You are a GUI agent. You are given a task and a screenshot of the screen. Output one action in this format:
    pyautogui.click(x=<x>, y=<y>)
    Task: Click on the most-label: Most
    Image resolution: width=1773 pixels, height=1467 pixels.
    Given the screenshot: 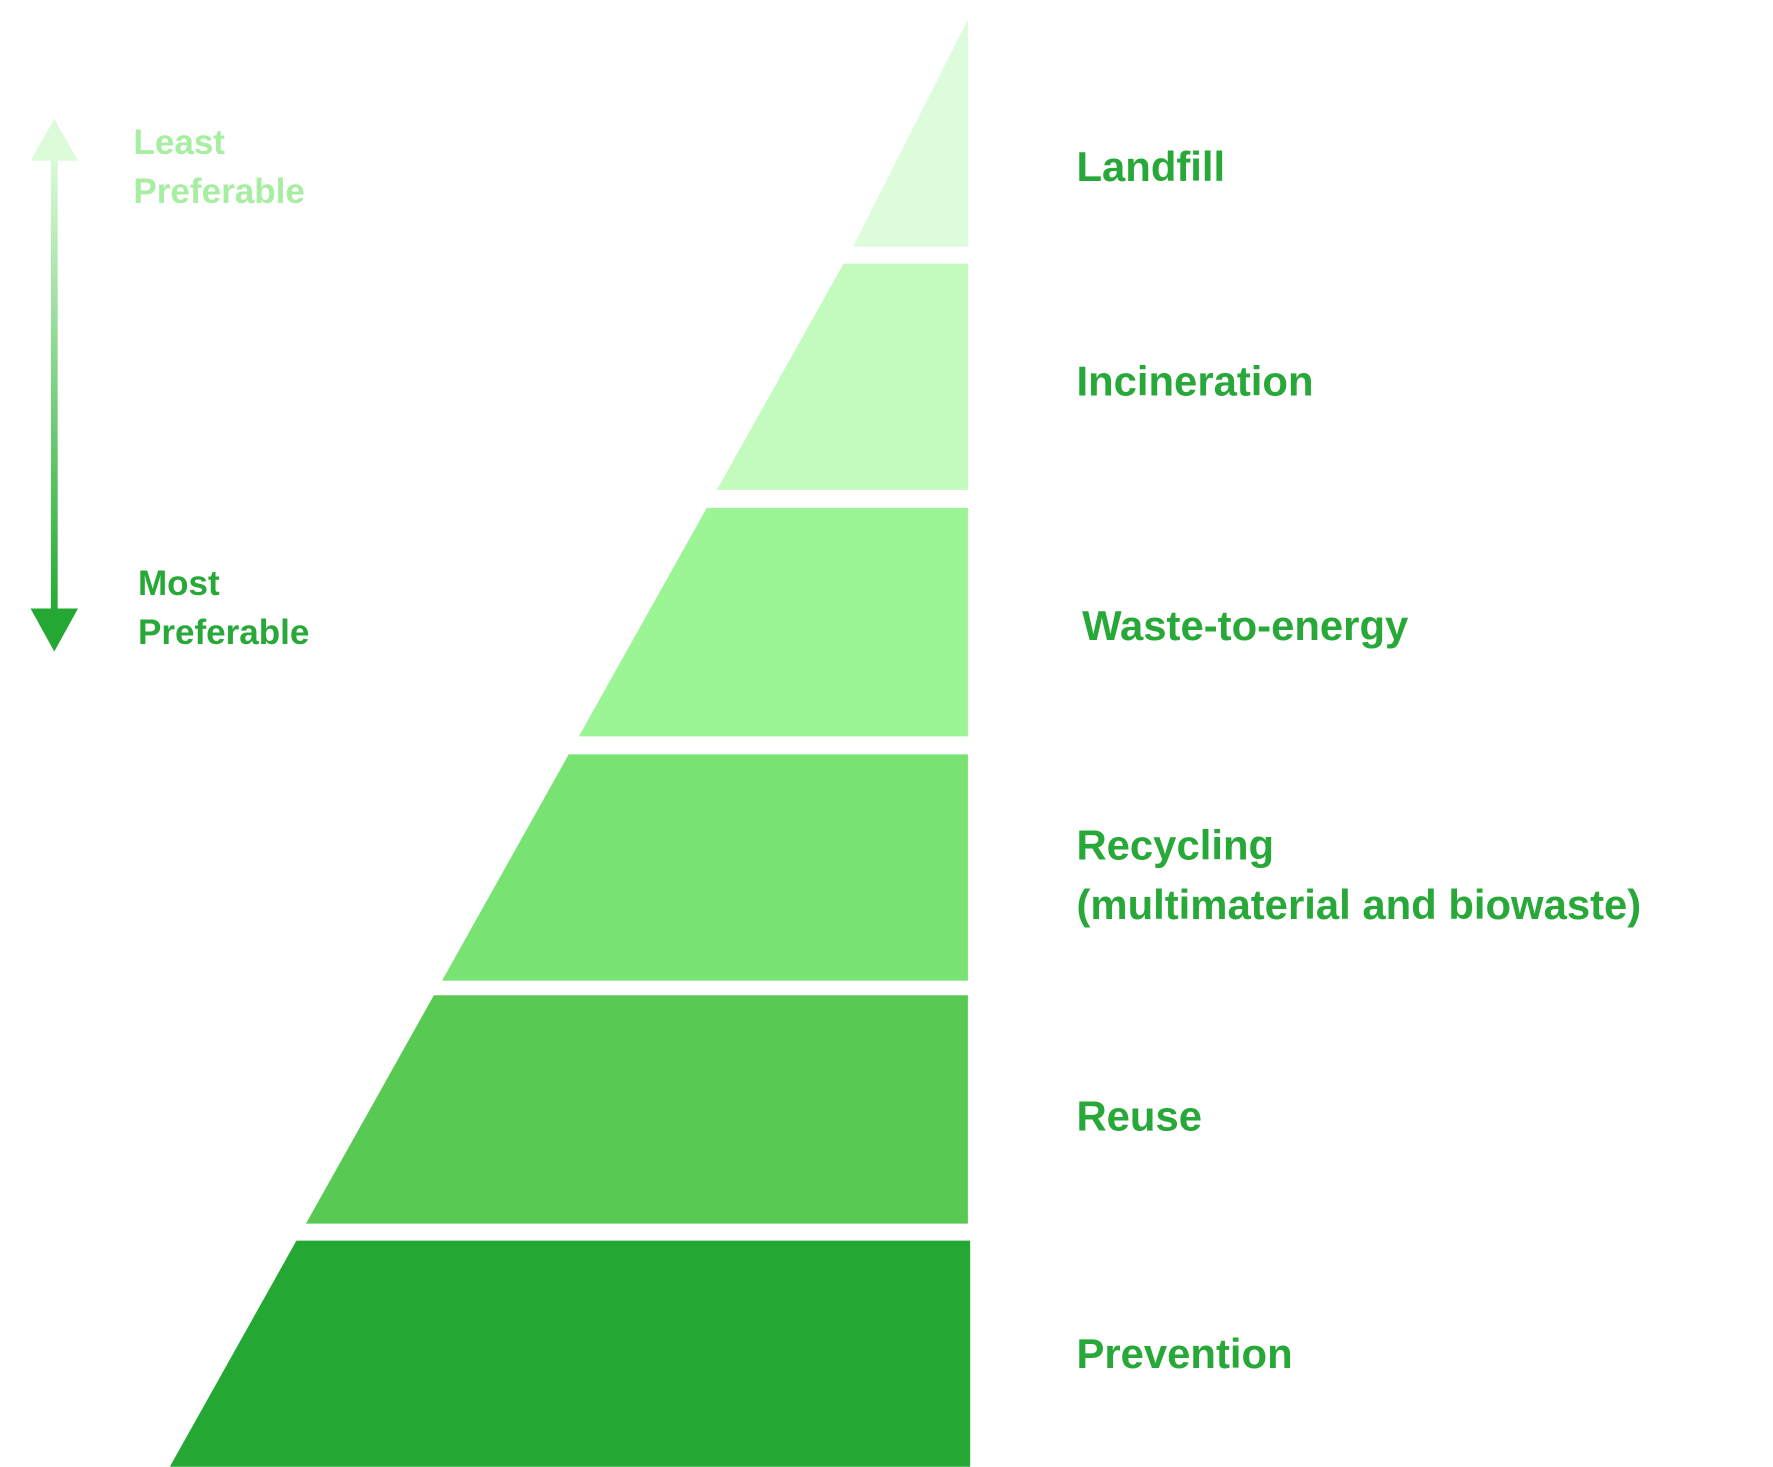 What is the action you would take?
    pyautogui.click(x=179, y=583)
    